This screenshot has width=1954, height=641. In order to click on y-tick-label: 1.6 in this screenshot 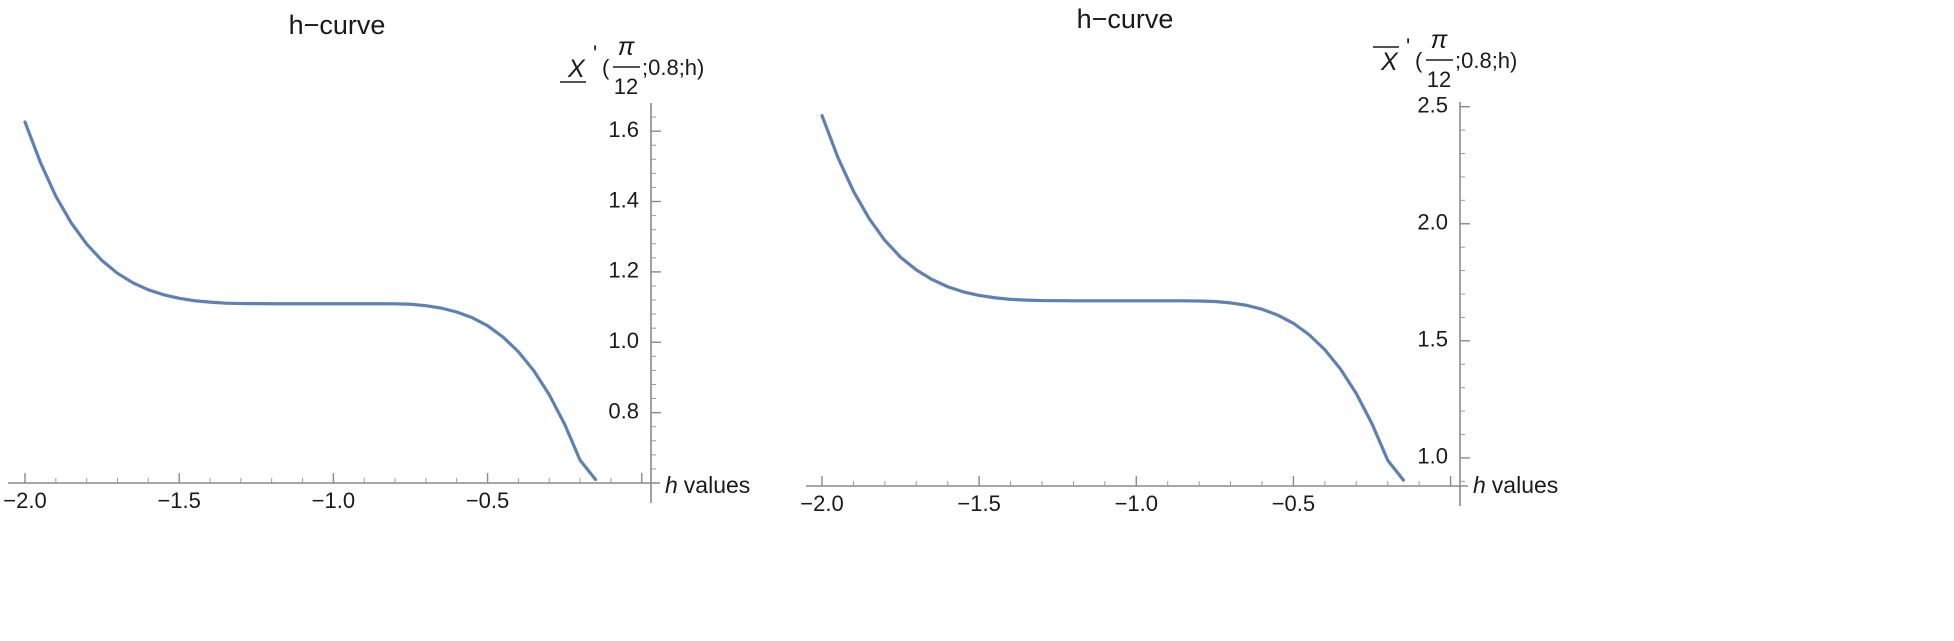, I will do `click(623, 129)`.